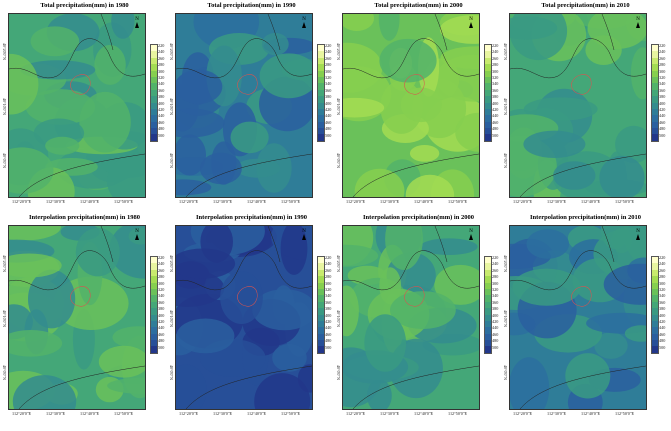 This screenshot has width=671, height=431. What do you see at coordinates (328, 52) in the screenshot?
I see `legend-tick-label: 240` at bounding box center [328, 52].